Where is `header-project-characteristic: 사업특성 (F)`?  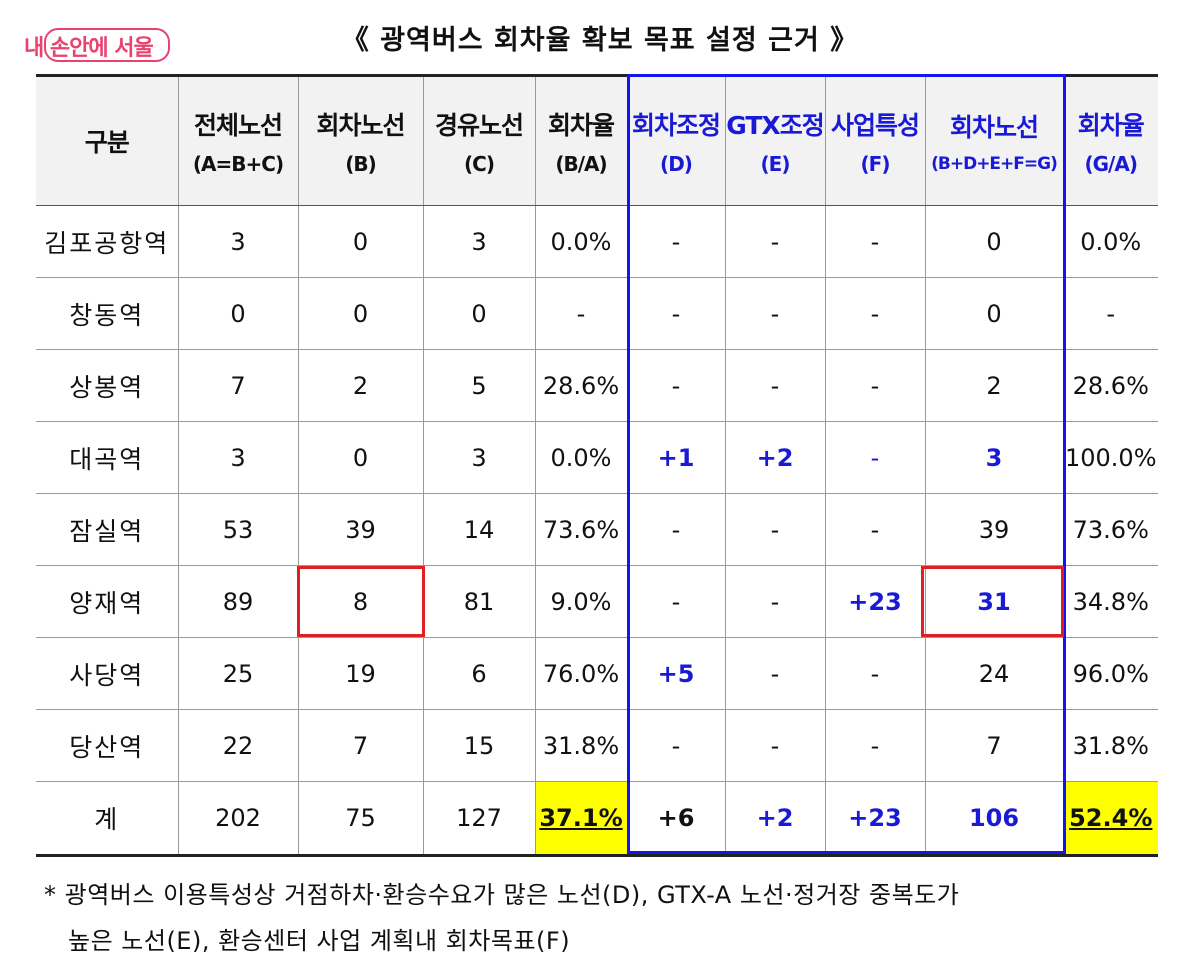 header-project-characteristic: 사업특성 (F) is located at coordinates (875, 140).